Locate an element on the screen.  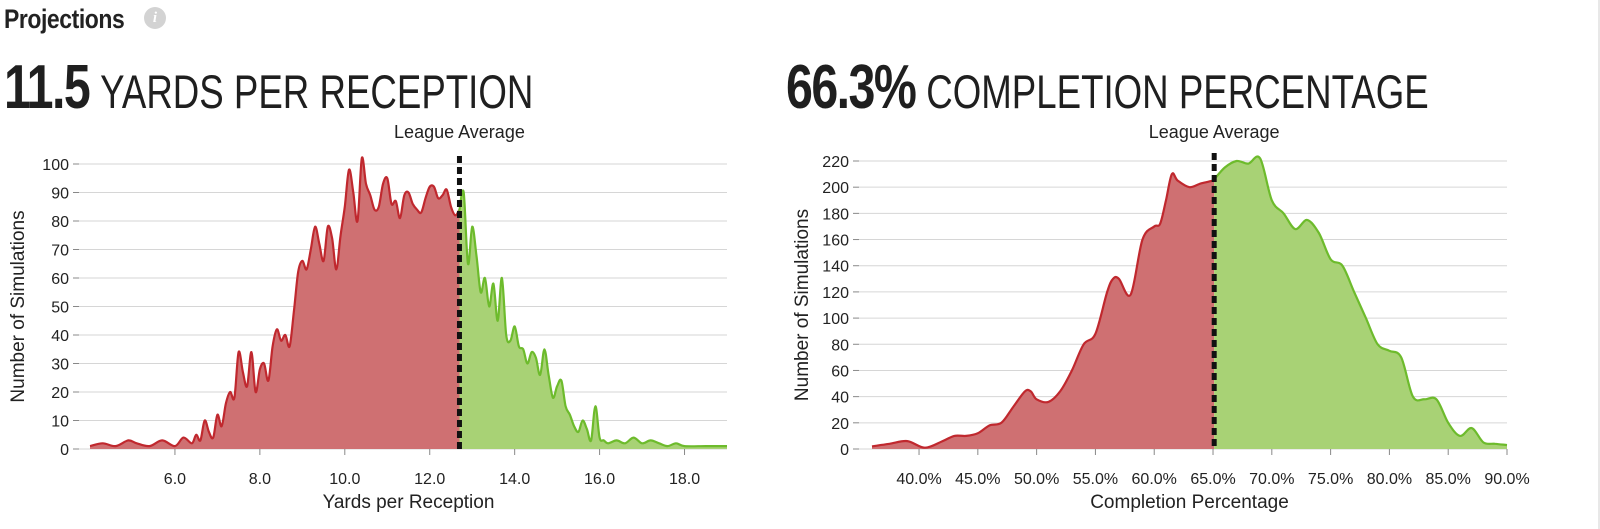
x-tick-label: 6.0 is located at coordinates (175, 479).